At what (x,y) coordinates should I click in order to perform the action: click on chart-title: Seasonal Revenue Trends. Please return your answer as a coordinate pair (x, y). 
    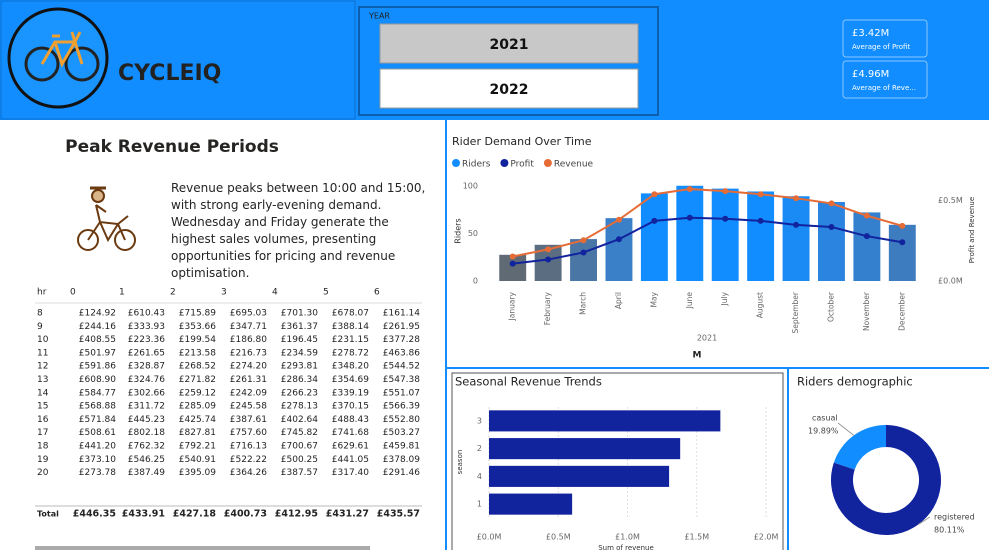
    Looking at the image, I should click on (528, 382).